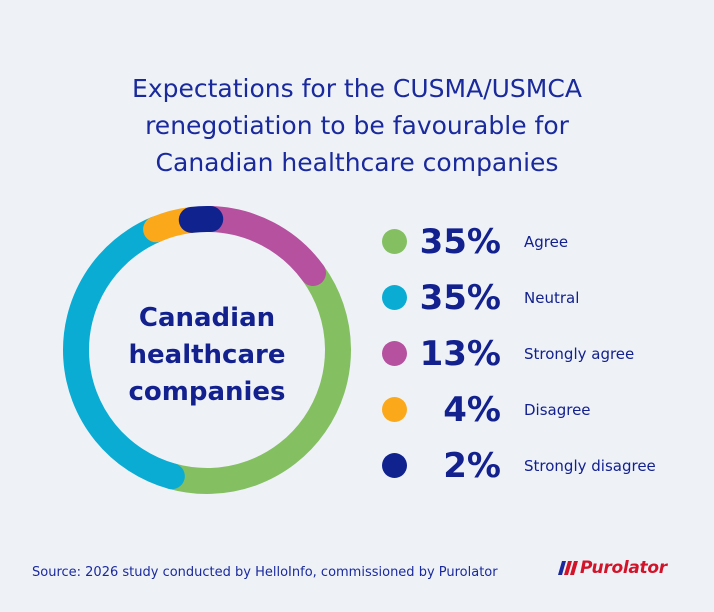 This screenshot has height=612, width=714. What do you see at coordinates (261, 246) in the screenshot?
I see `donut-segment-strongly-agree` at bounding box center [261, 246].